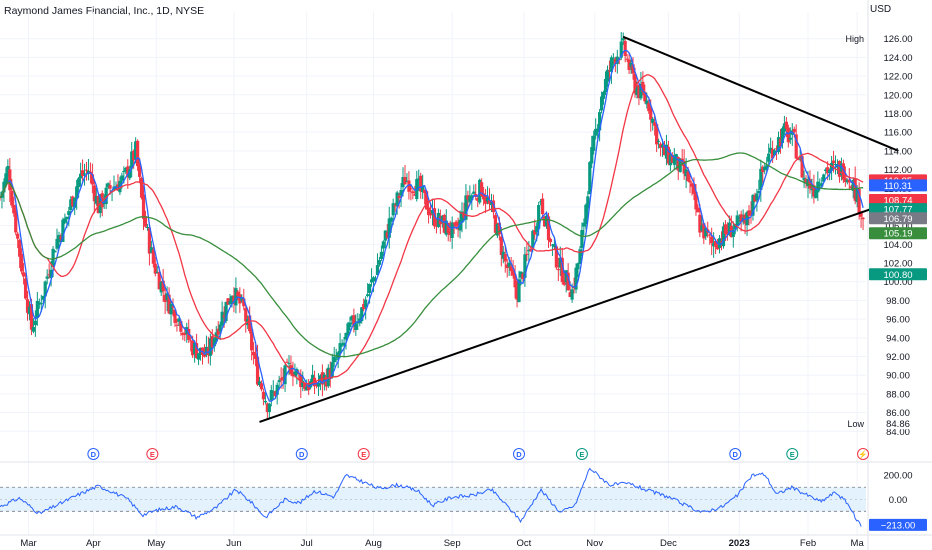 The image size is (932, 550). Describe the element at coordinates (854, 39) in the screenshot. I see `high-label: High` at that location.